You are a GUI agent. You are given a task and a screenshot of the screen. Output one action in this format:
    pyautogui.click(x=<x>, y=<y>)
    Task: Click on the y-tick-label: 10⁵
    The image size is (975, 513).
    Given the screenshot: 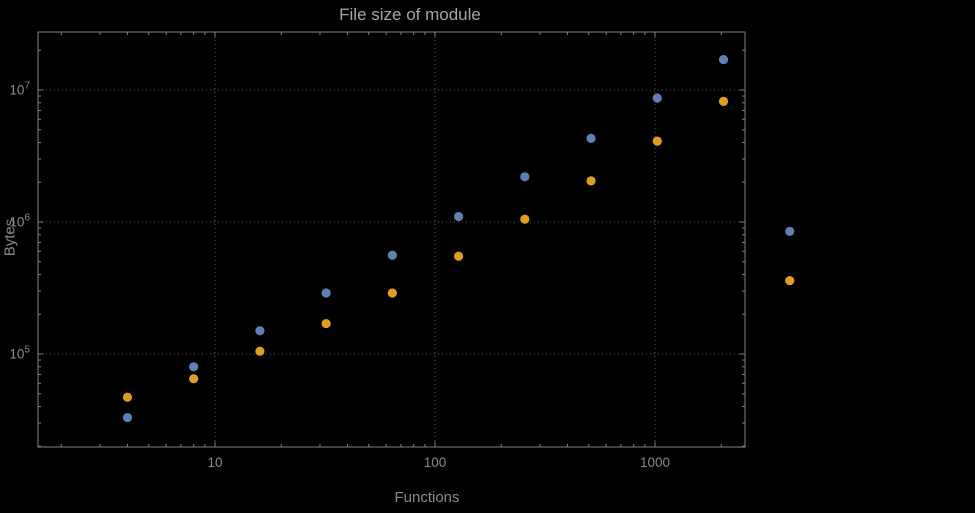 What is the action you would take?
    pyautogui.click(x=19, y=353)
    